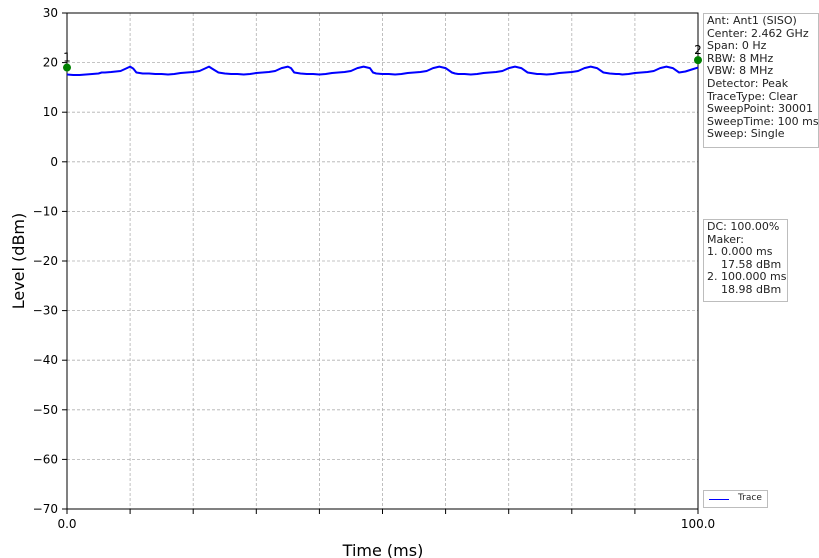  I want to click on info-line: TraceType: Clear, so click(752, 96).